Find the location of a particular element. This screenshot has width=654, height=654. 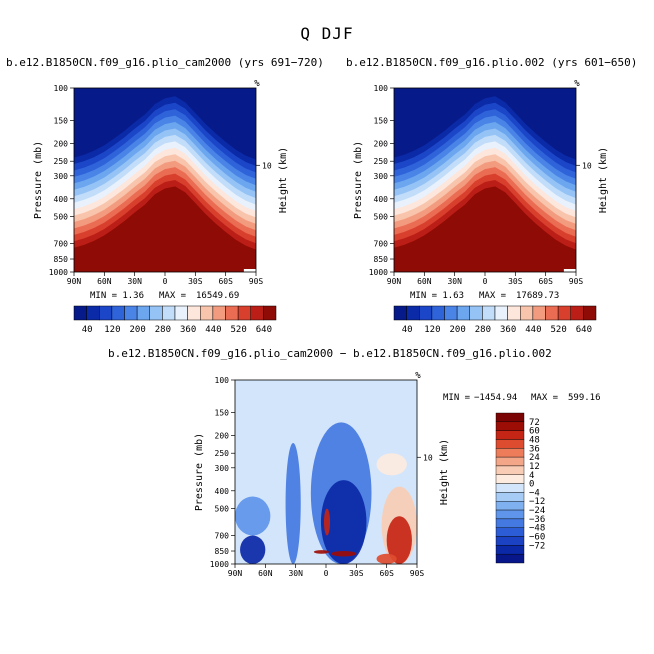

colorbar-label: 24 is located at coordinates (534, 458).